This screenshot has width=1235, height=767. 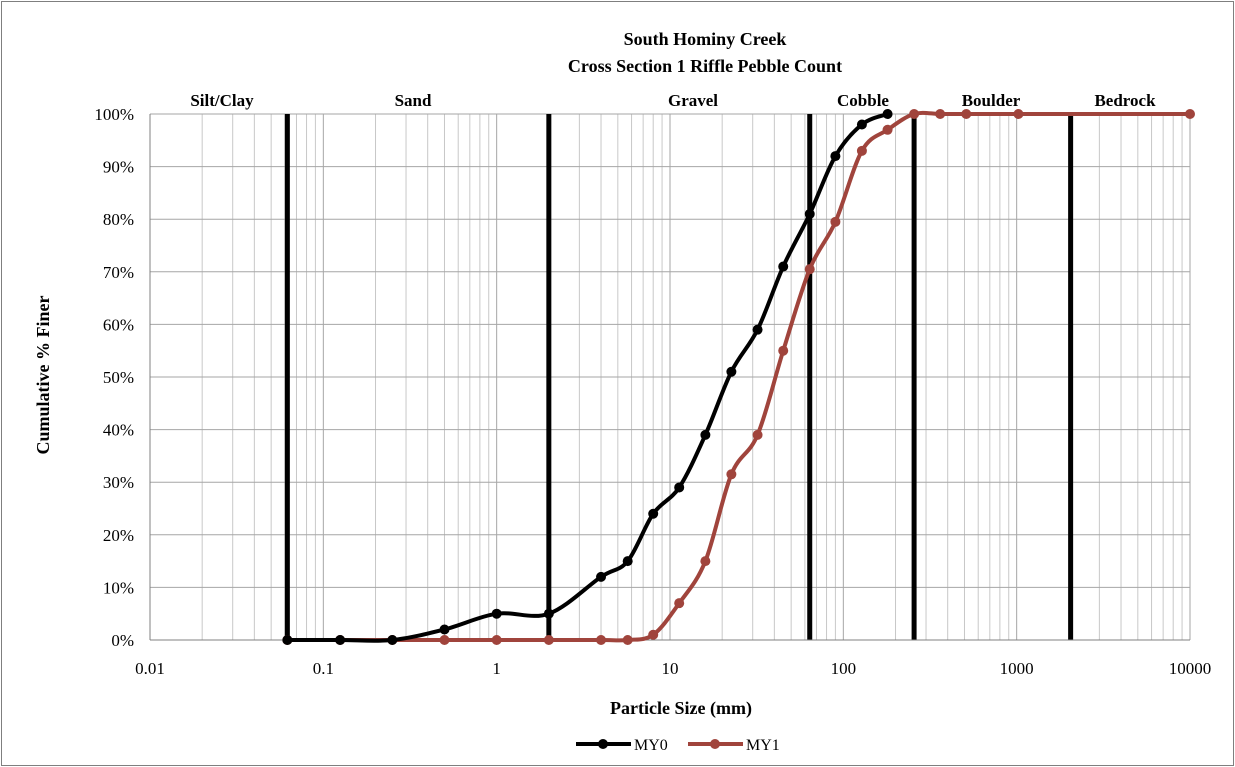 What do you see at coordinates (118, 167) in the screenshot?
I see `y-tick-label: 90%` at bounding box center [118, 167].